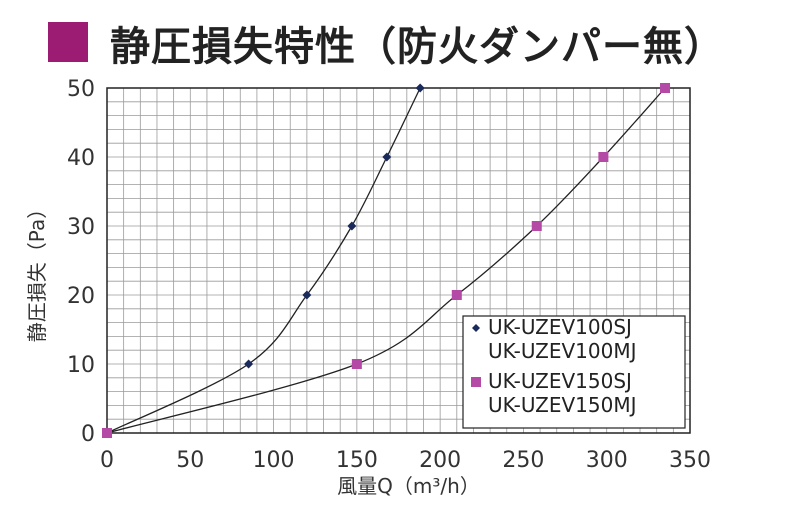 Image resolution: width=796 pixels, height=510 pixels. What do you see at coordinates (408, 486) in the screenshot?
I see `x-axis-label: 風量Q（m³/h）` at bounding box center [408, 486].